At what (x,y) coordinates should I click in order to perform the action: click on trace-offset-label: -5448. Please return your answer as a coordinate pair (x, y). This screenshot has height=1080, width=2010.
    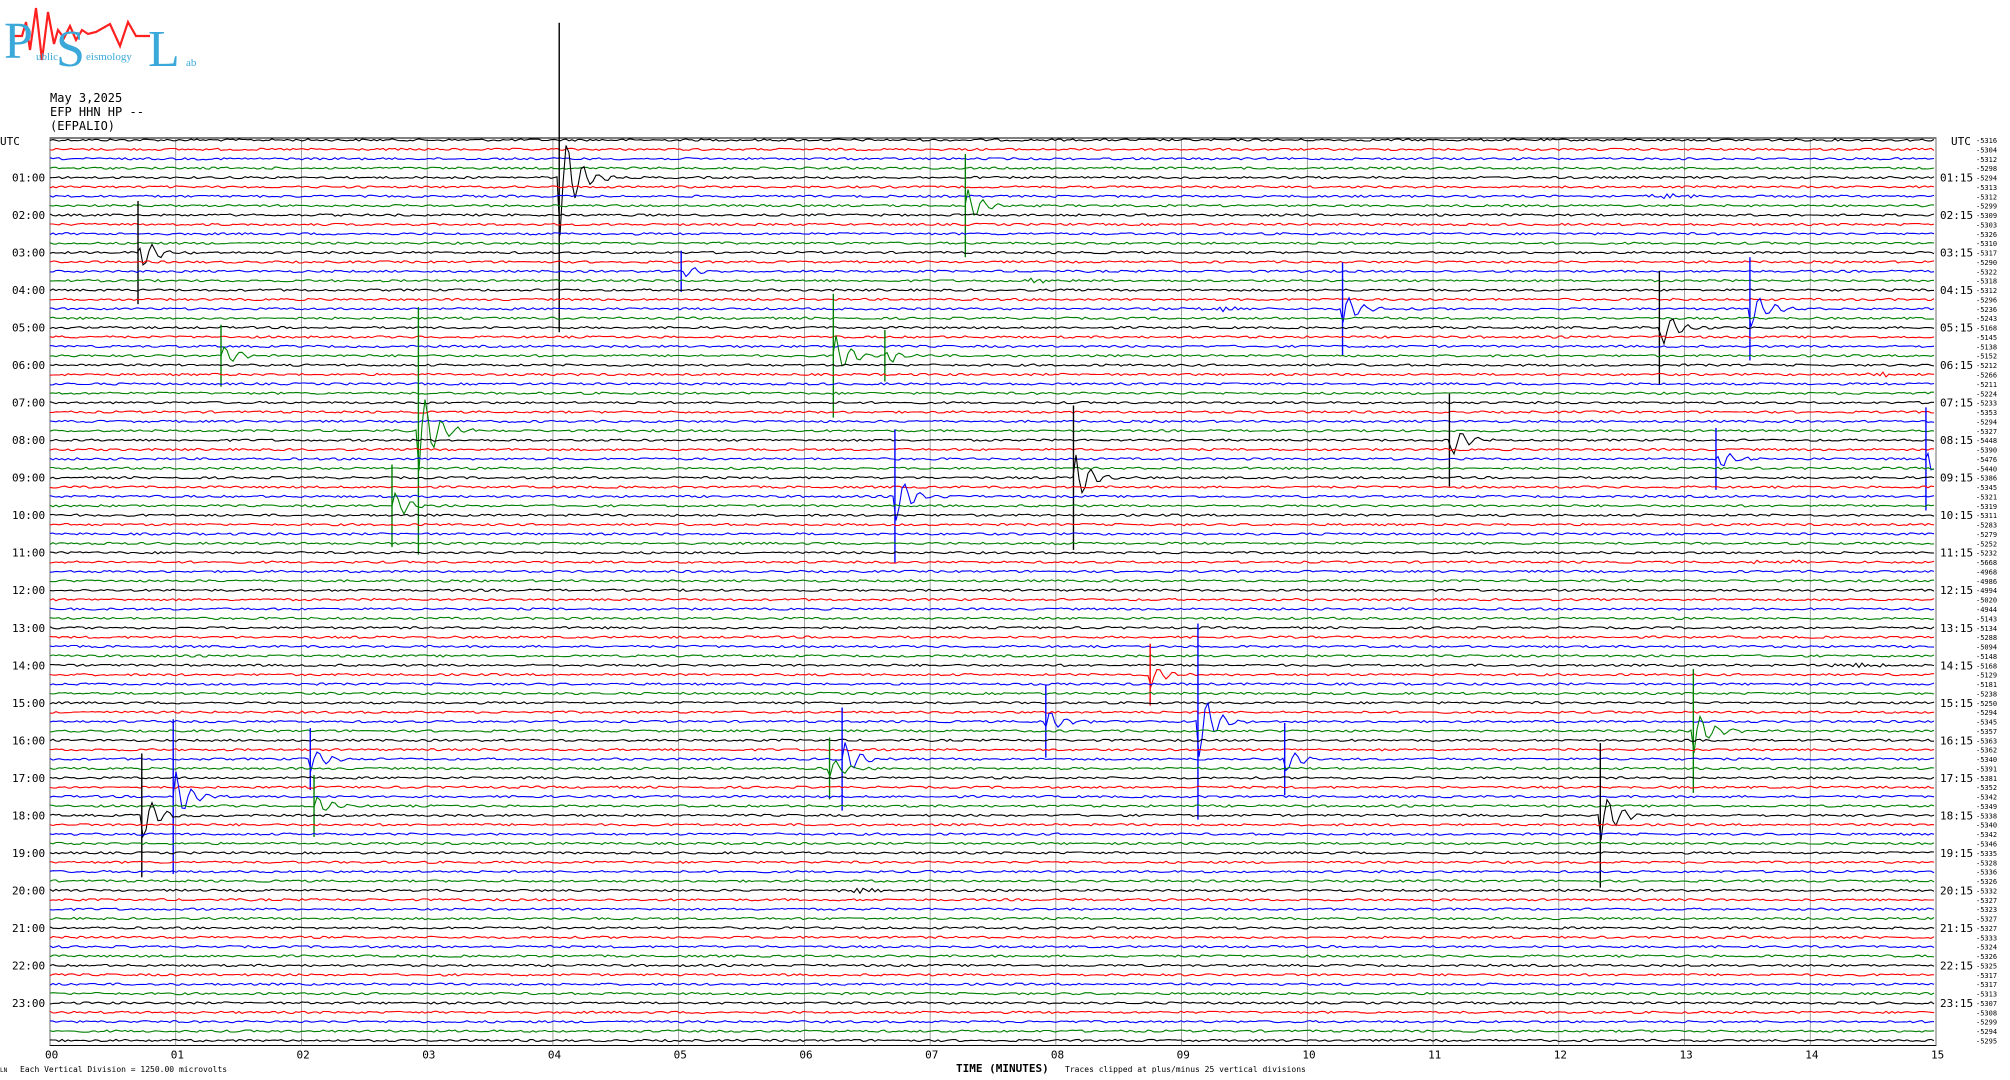
    Looking at the image, I should click on (1986, 441).